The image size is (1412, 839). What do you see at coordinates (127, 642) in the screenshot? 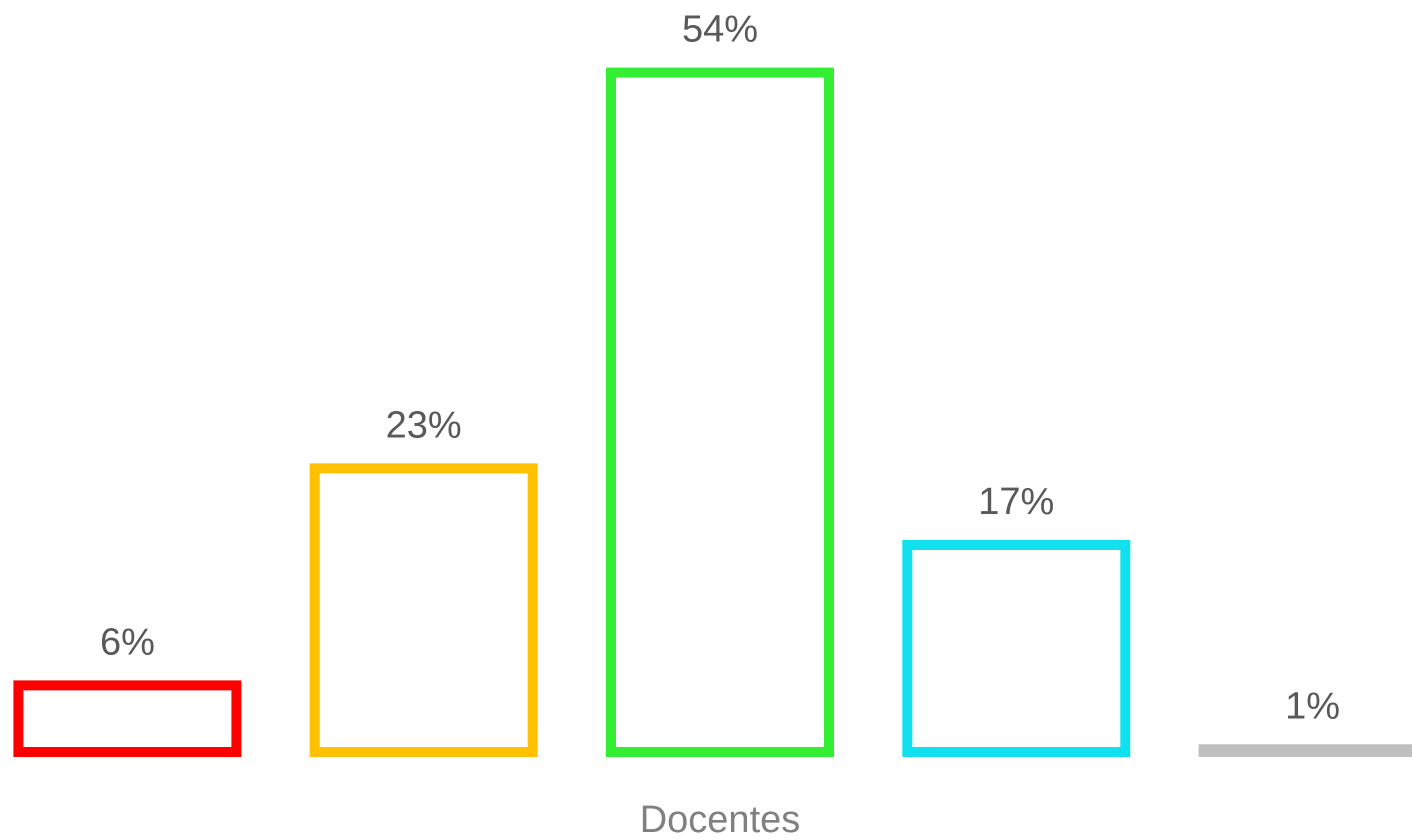
I see `value-label: 6%` at bounding box center [127, 642].